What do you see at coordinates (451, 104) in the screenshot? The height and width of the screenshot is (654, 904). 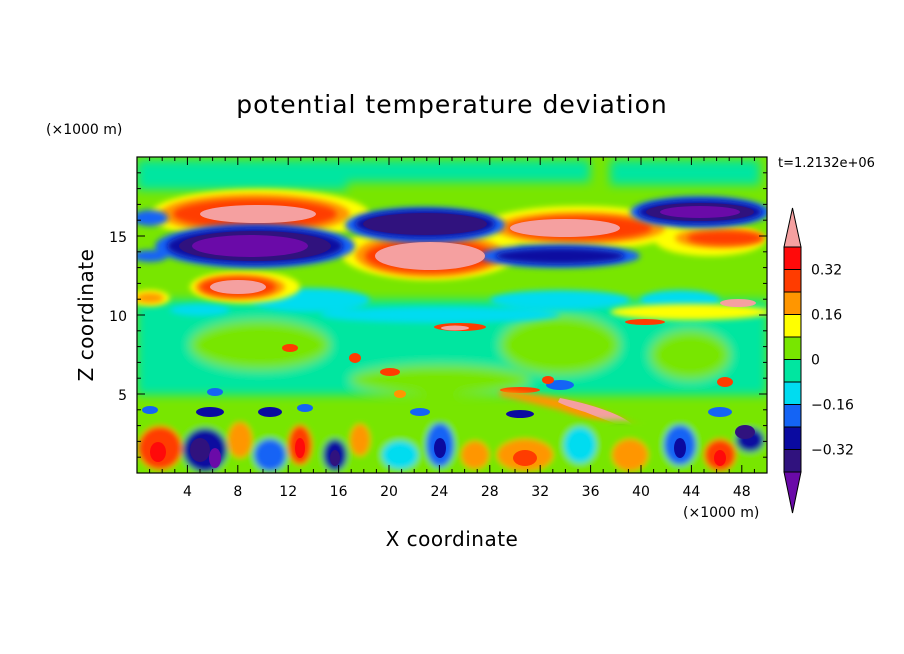 I see `chart-title: potential temperature deviation` at bounding box center [451, 104].